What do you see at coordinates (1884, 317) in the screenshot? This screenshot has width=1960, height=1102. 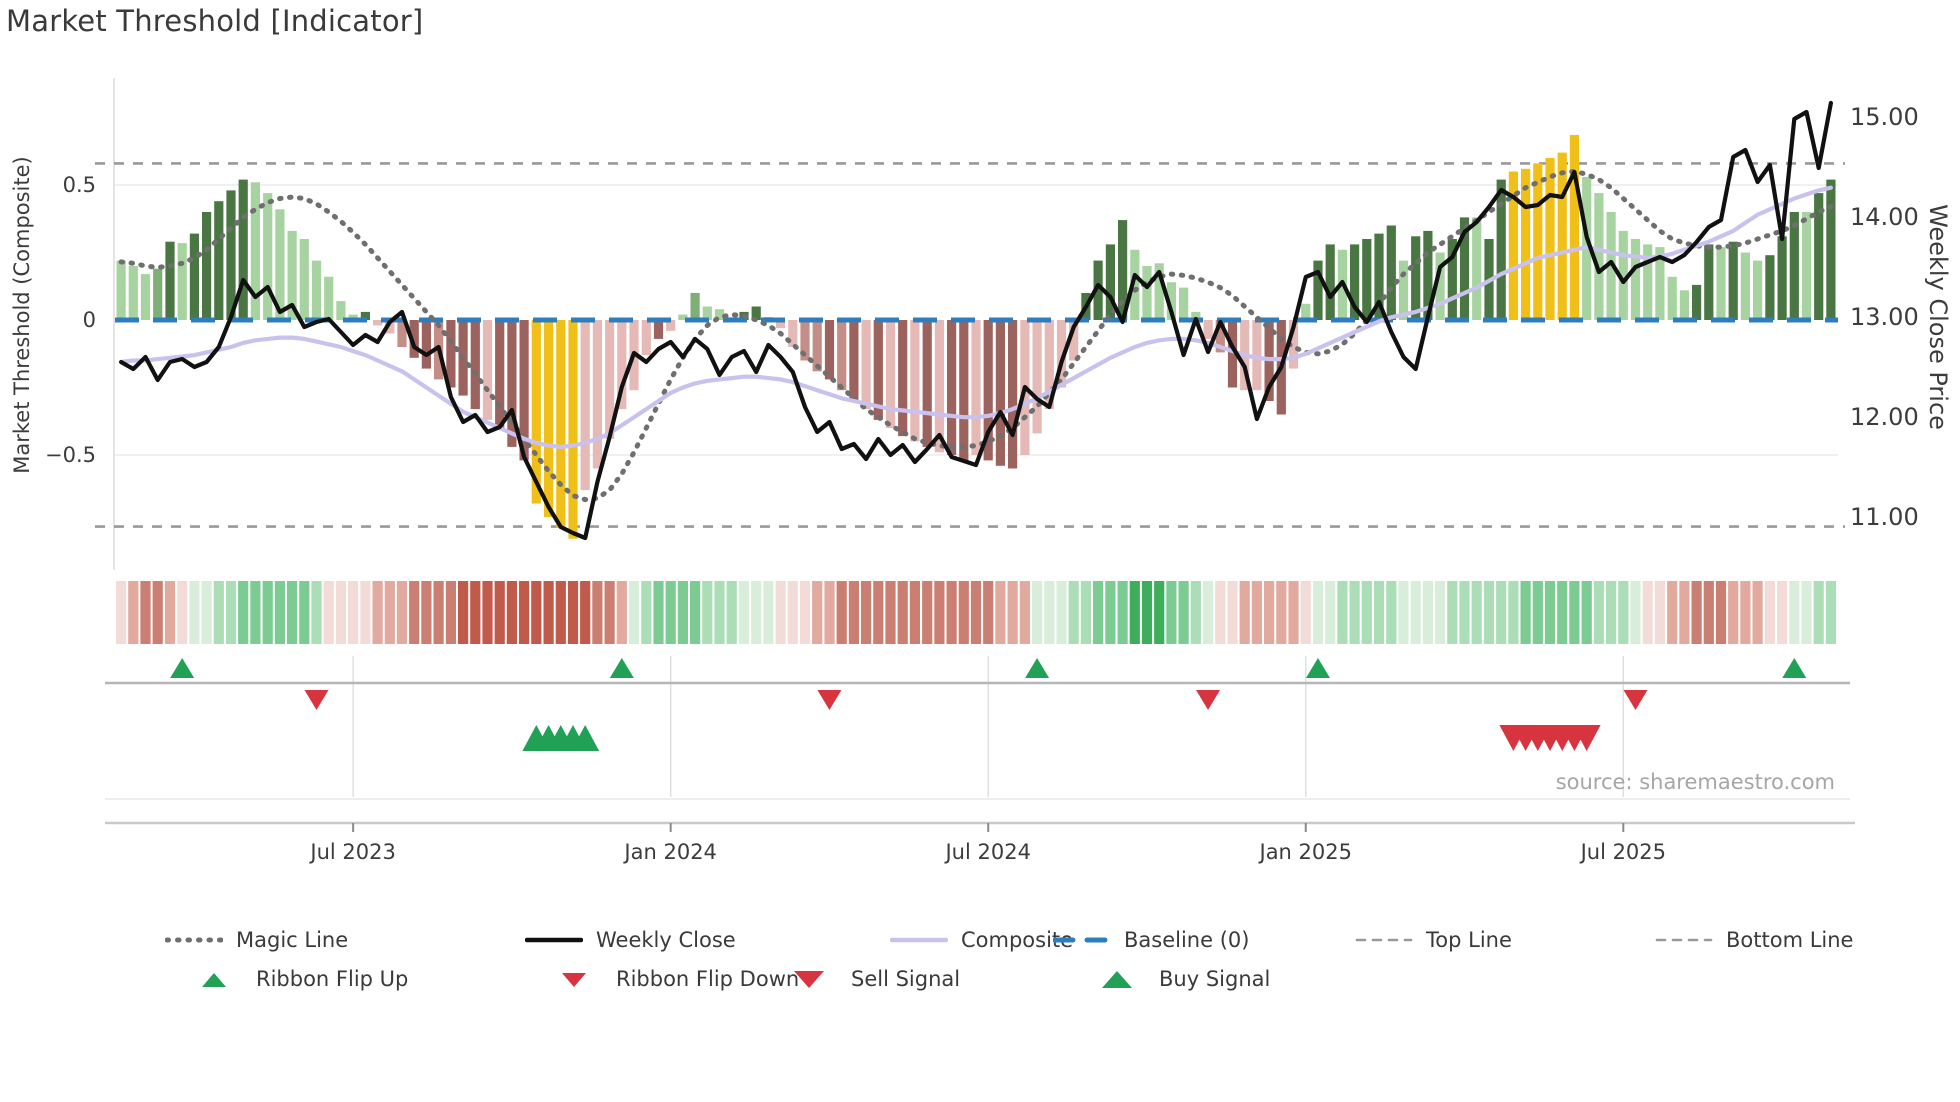 I see `right-tick-label: 13.00` at bounding box center [1884, 317].